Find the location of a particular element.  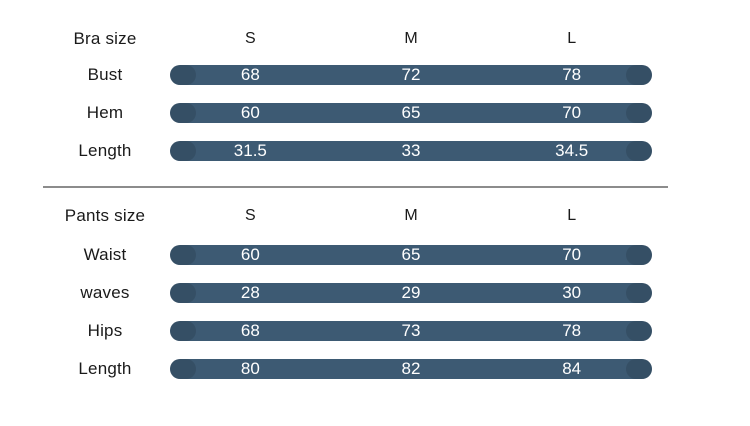

size-value-s: 80 is located at coordinates (250, 368).